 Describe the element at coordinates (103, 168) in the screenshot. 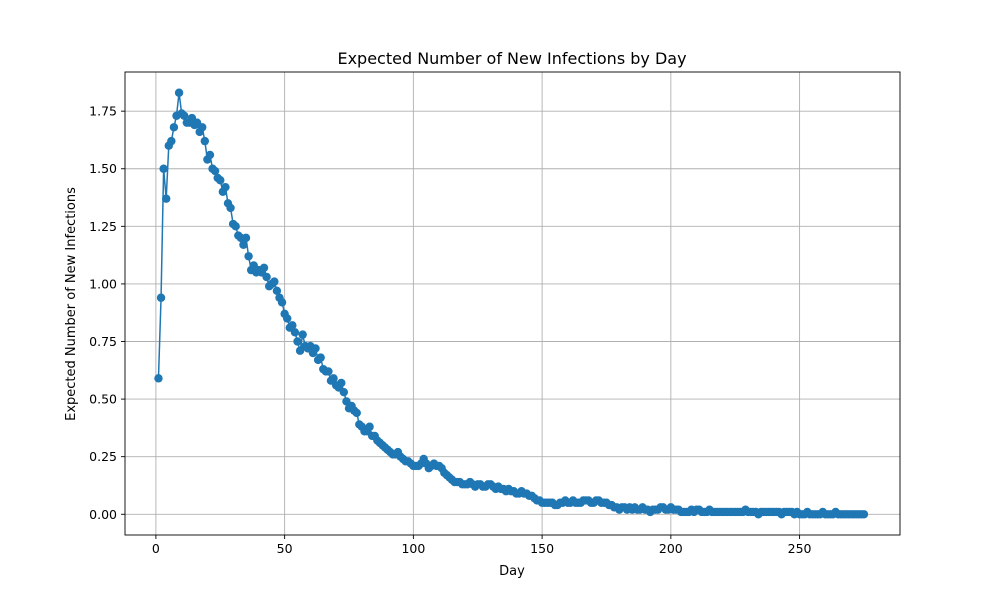

I see `y-tick-label: 1.50` at that location.